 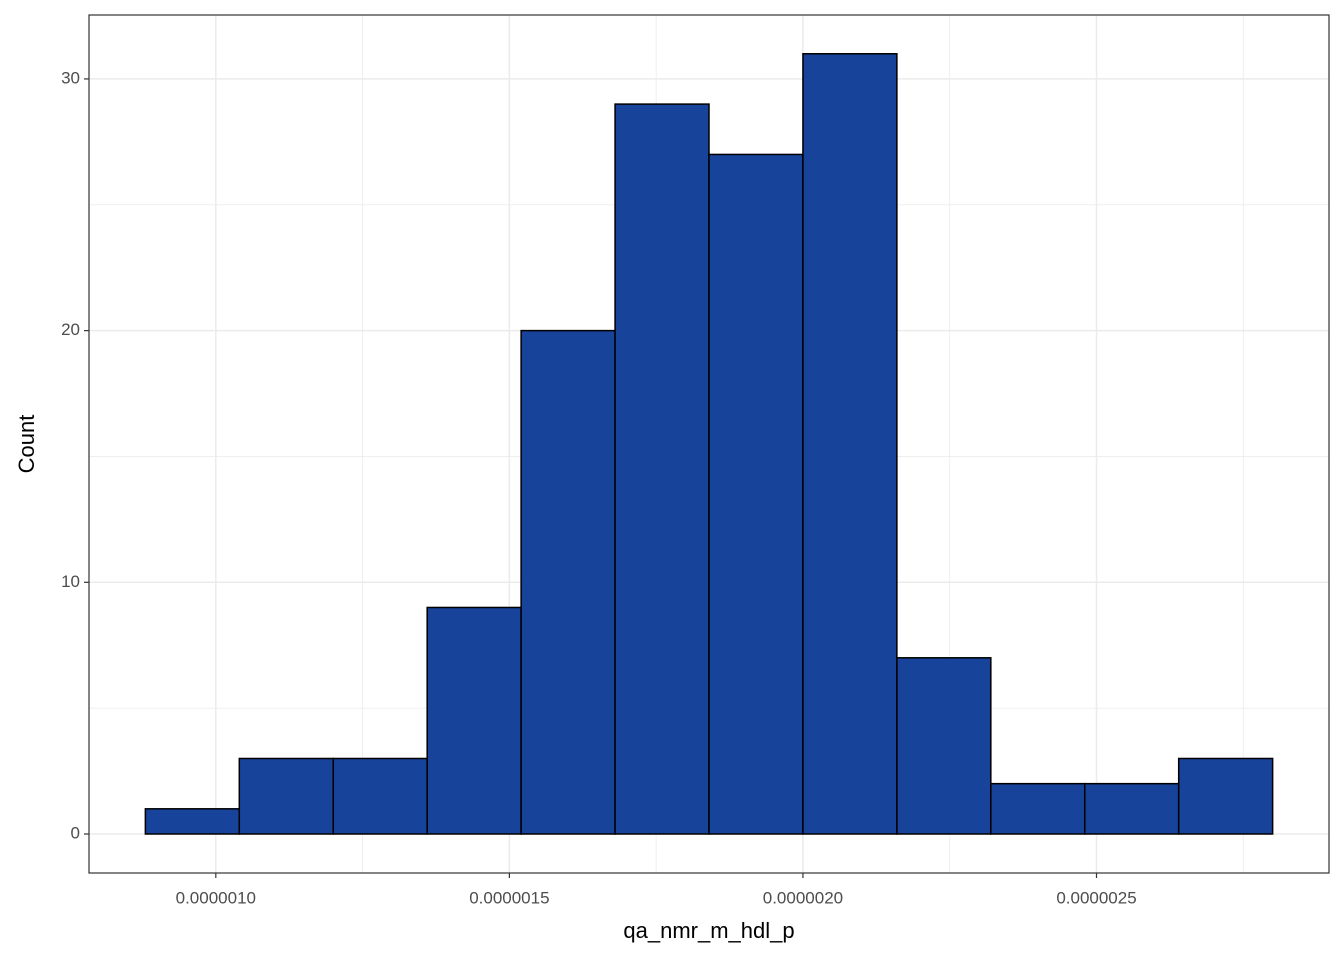 What do you see at coordinates (70, 77) in the screenshot?
I see `y-tick-label: 30` at bounding box center [70, 77].